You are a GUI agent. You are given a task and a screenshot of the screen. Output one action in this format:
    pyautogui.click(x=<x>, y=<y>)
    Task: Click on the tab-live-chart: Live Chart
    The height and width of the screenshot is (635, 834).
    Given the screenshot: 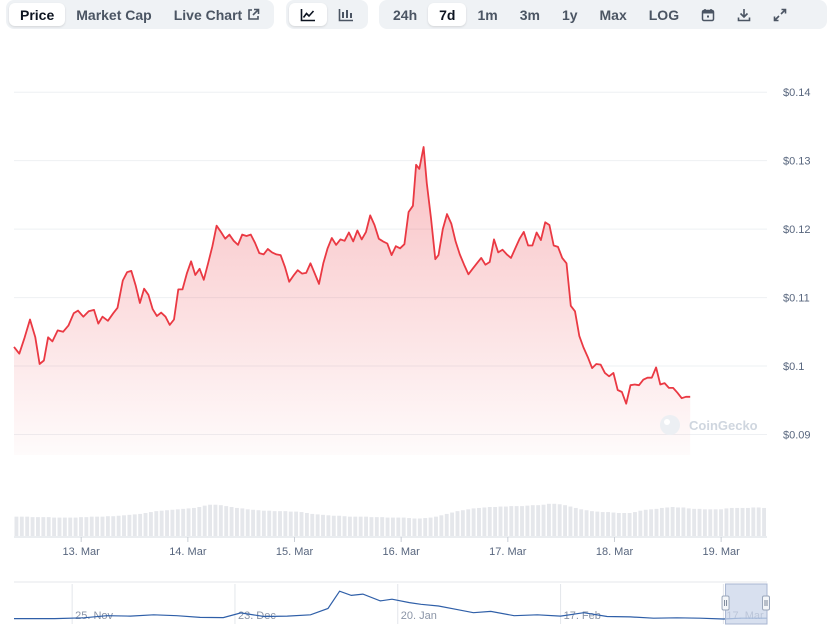 What is the action you would take?
    pyautogui.click(x=217, y=14)
    